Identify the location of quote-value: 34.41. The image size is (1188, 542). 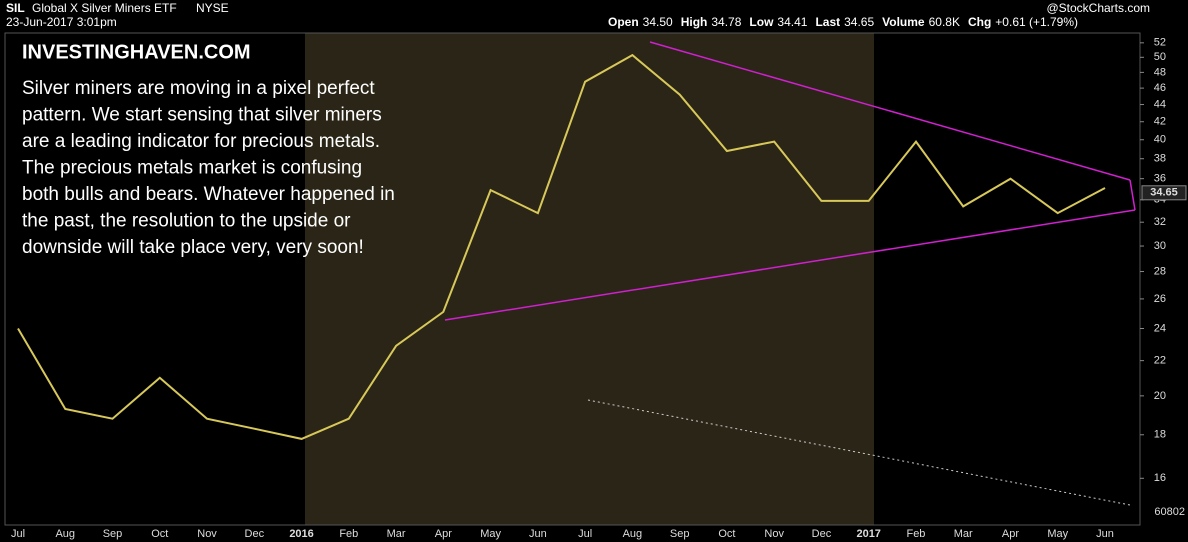
(792, 22).